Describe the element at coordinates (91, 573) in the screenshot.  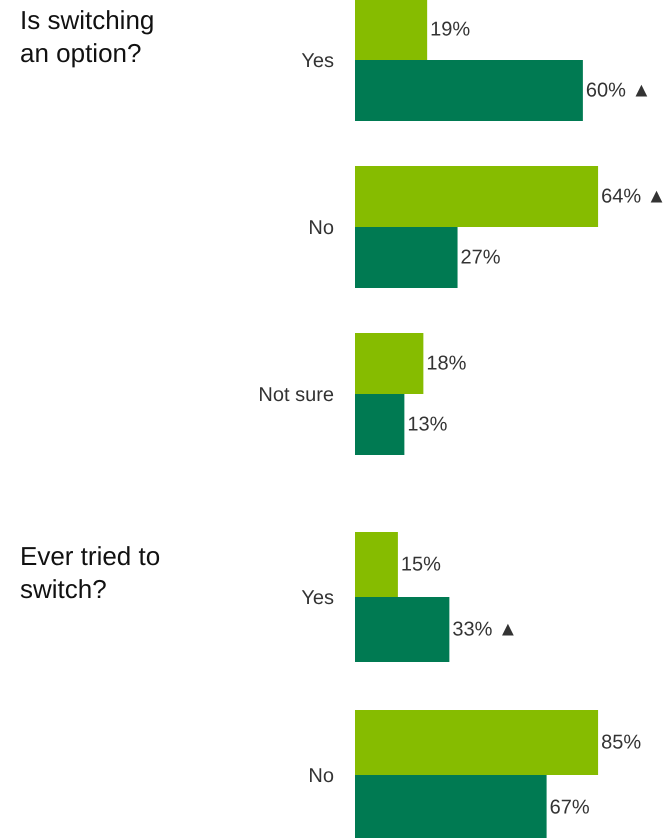
I see `text: Ever tried to switch?` at that location.